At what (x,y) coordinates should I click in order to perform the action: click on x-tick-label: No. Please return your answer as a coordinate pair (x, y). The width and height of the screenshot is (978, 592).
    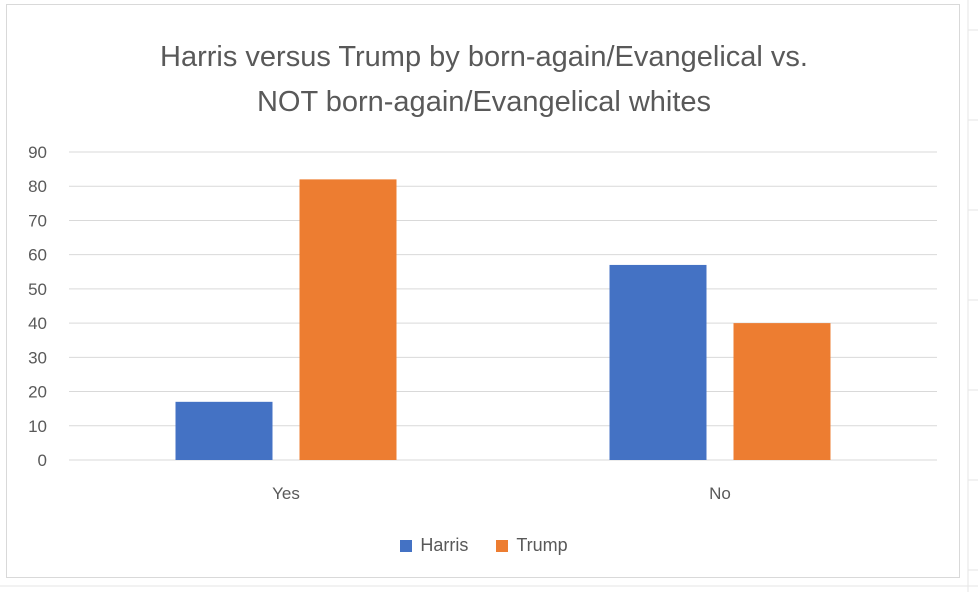
    Looking at the image, I should click on (720, 493).